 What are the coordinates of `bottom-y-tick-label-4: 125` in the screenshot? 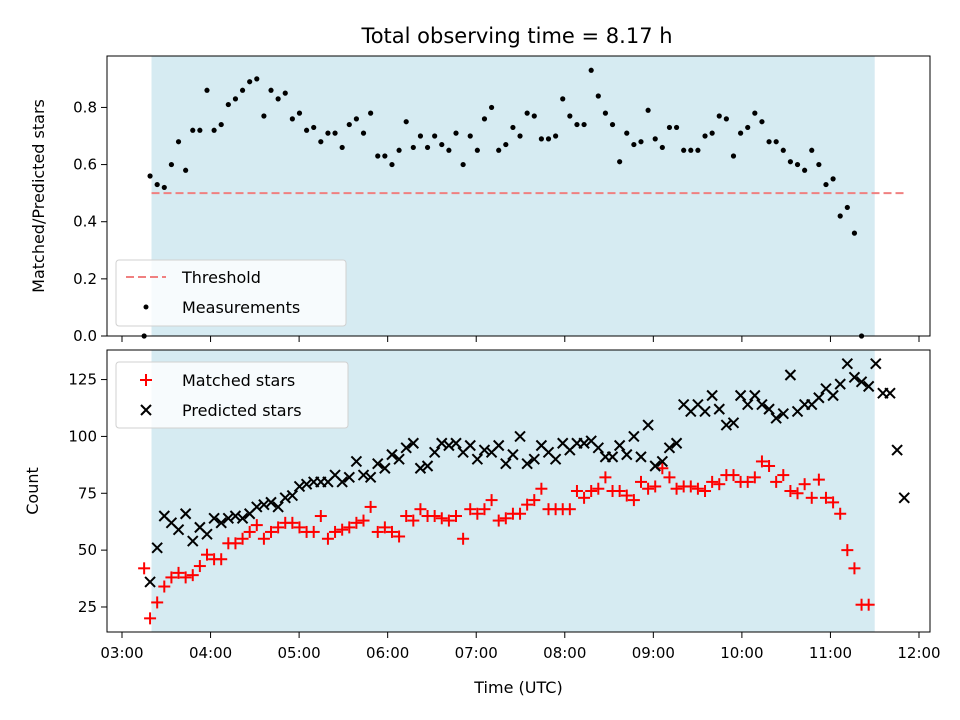 It's located at (82, 380).